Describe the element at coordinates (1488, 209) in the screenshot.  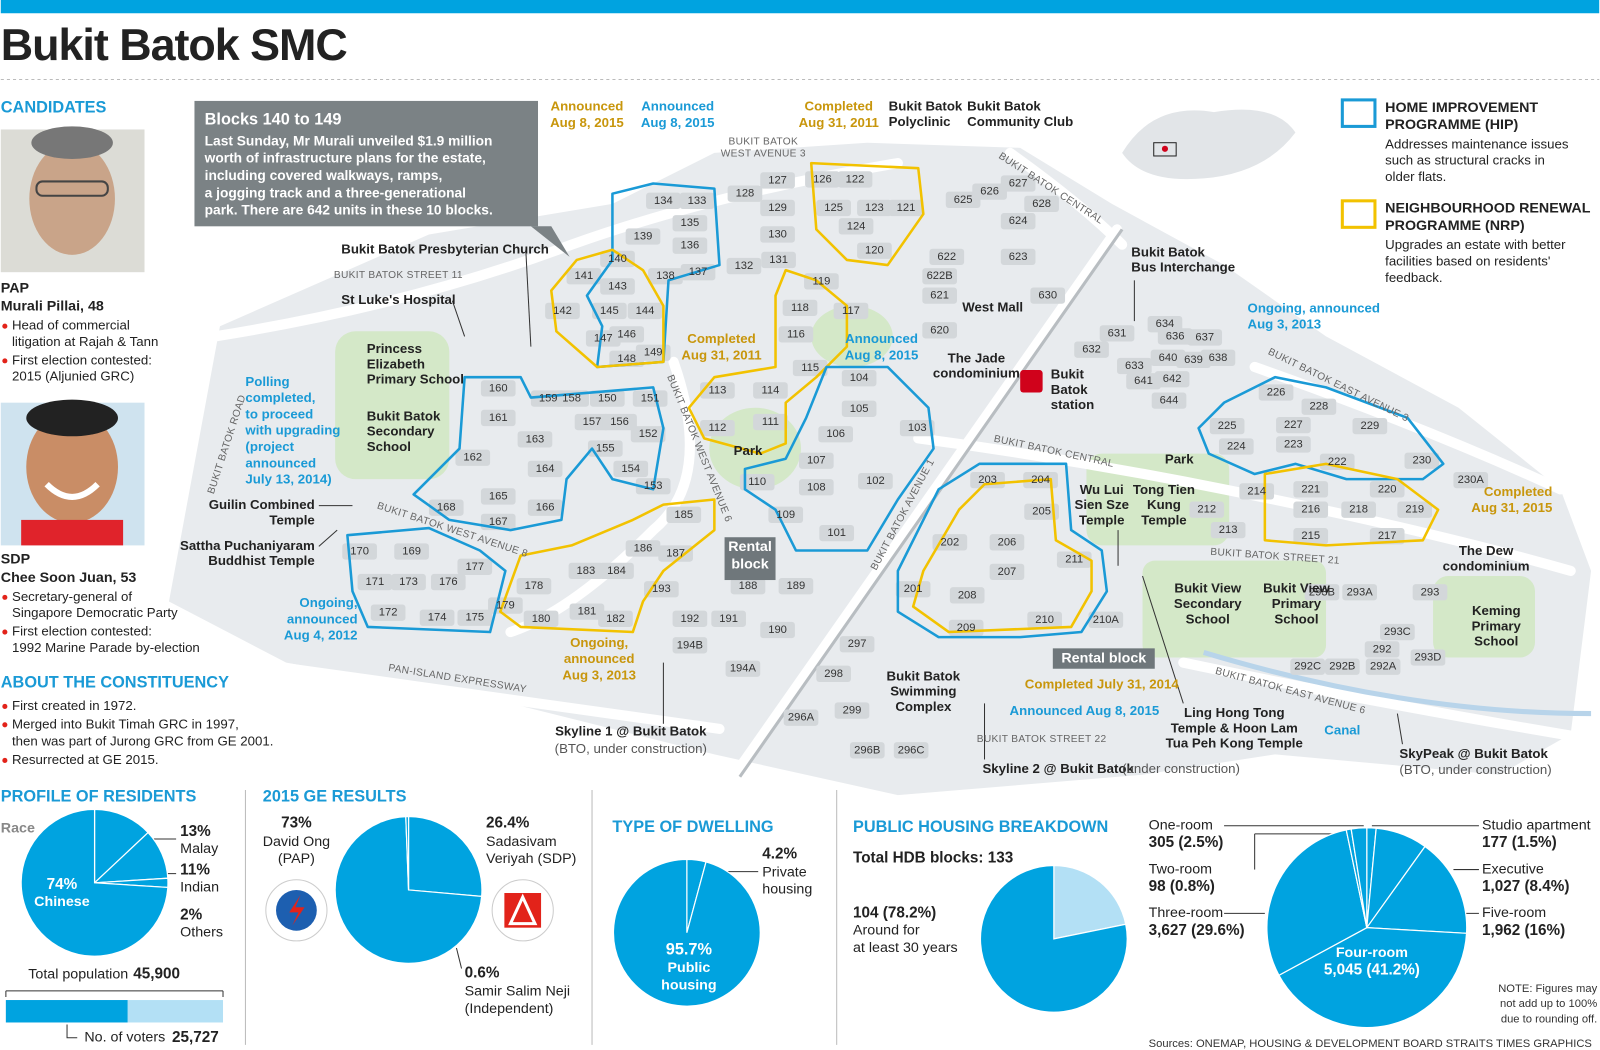
I see `legend-title: NEIGHBOURHOOD RENEWAL` at that location.